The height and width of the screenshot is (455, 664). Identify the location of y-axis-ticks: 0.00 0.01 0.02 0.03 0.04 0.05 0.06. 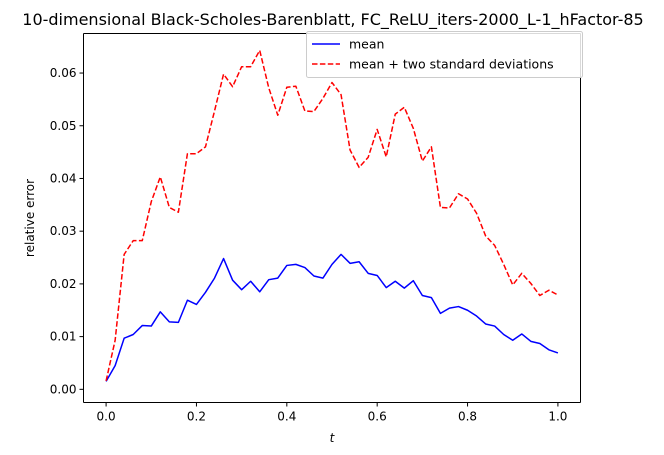
(67, 231).